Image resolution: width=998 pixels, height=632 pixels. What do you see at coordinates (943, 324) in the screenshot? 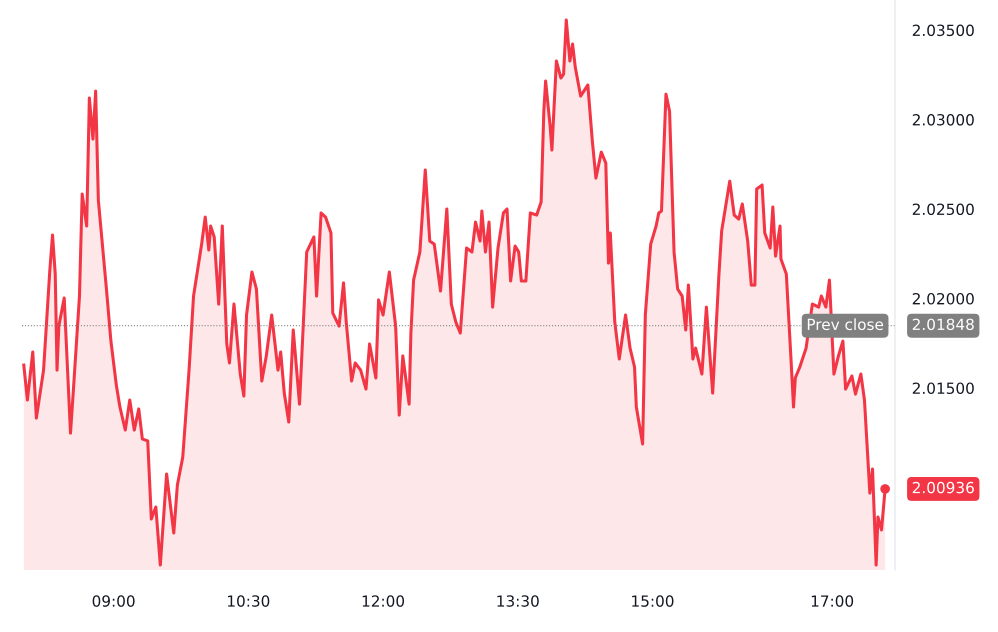
I see `text: 2.01848` at bounding box center [943, 324].